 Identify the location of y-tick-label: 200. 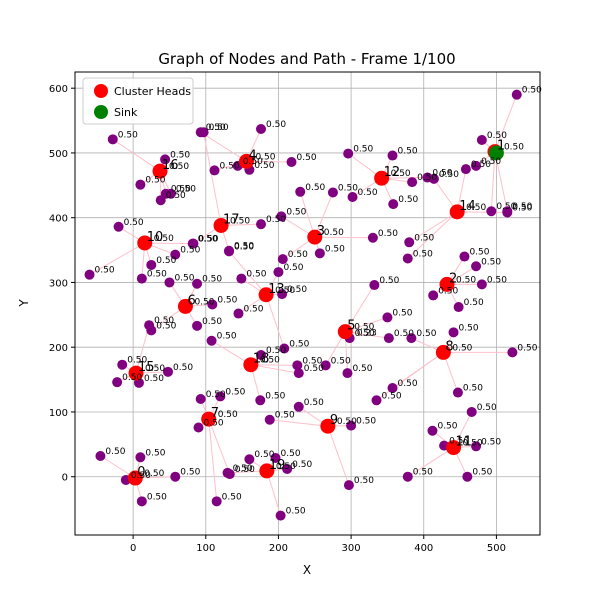
(58, 348).